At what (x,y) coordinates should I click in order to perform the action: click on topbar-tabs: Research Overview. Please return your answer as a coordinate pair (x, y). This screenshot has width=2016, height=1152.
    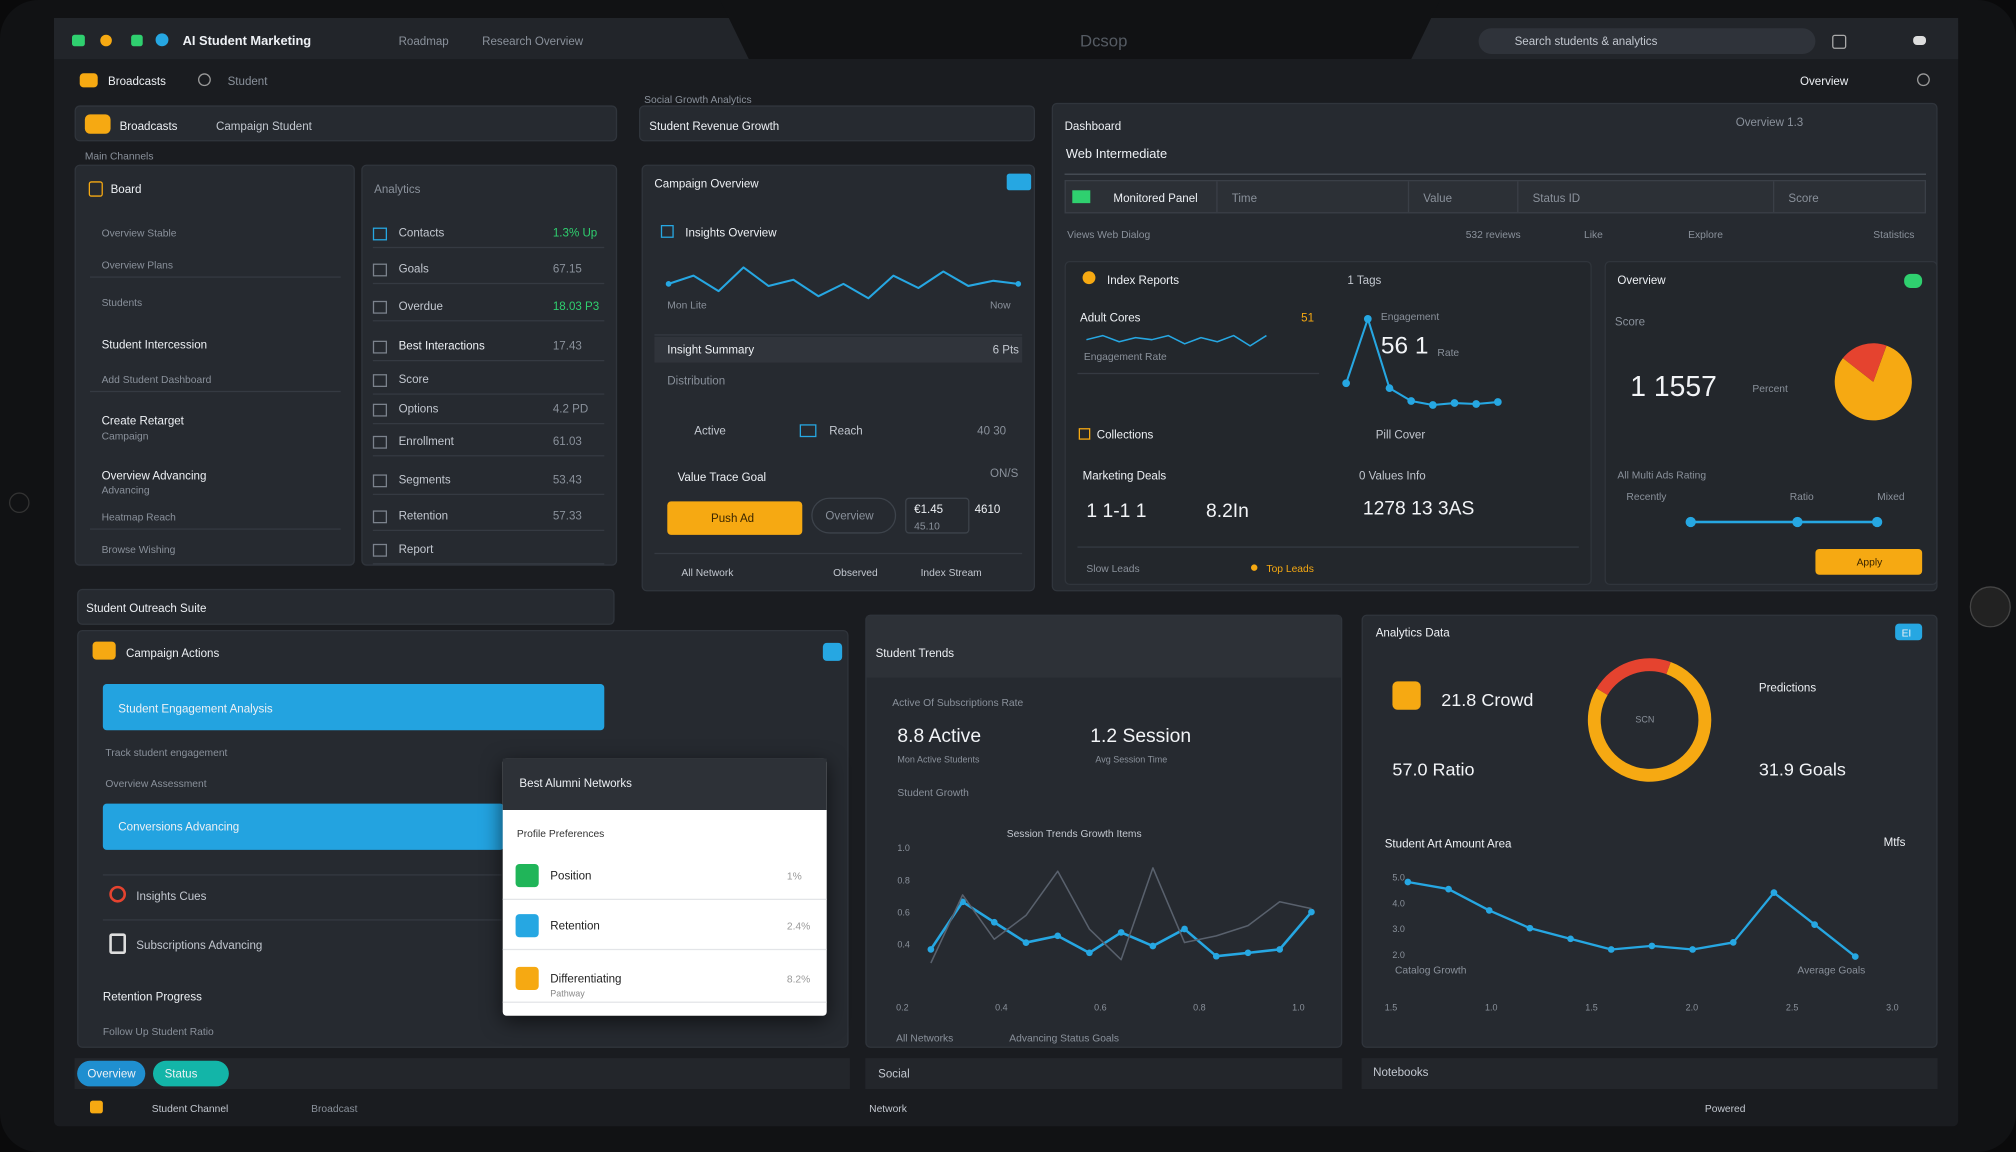
    Looking at the image, I should click on (533, 41).